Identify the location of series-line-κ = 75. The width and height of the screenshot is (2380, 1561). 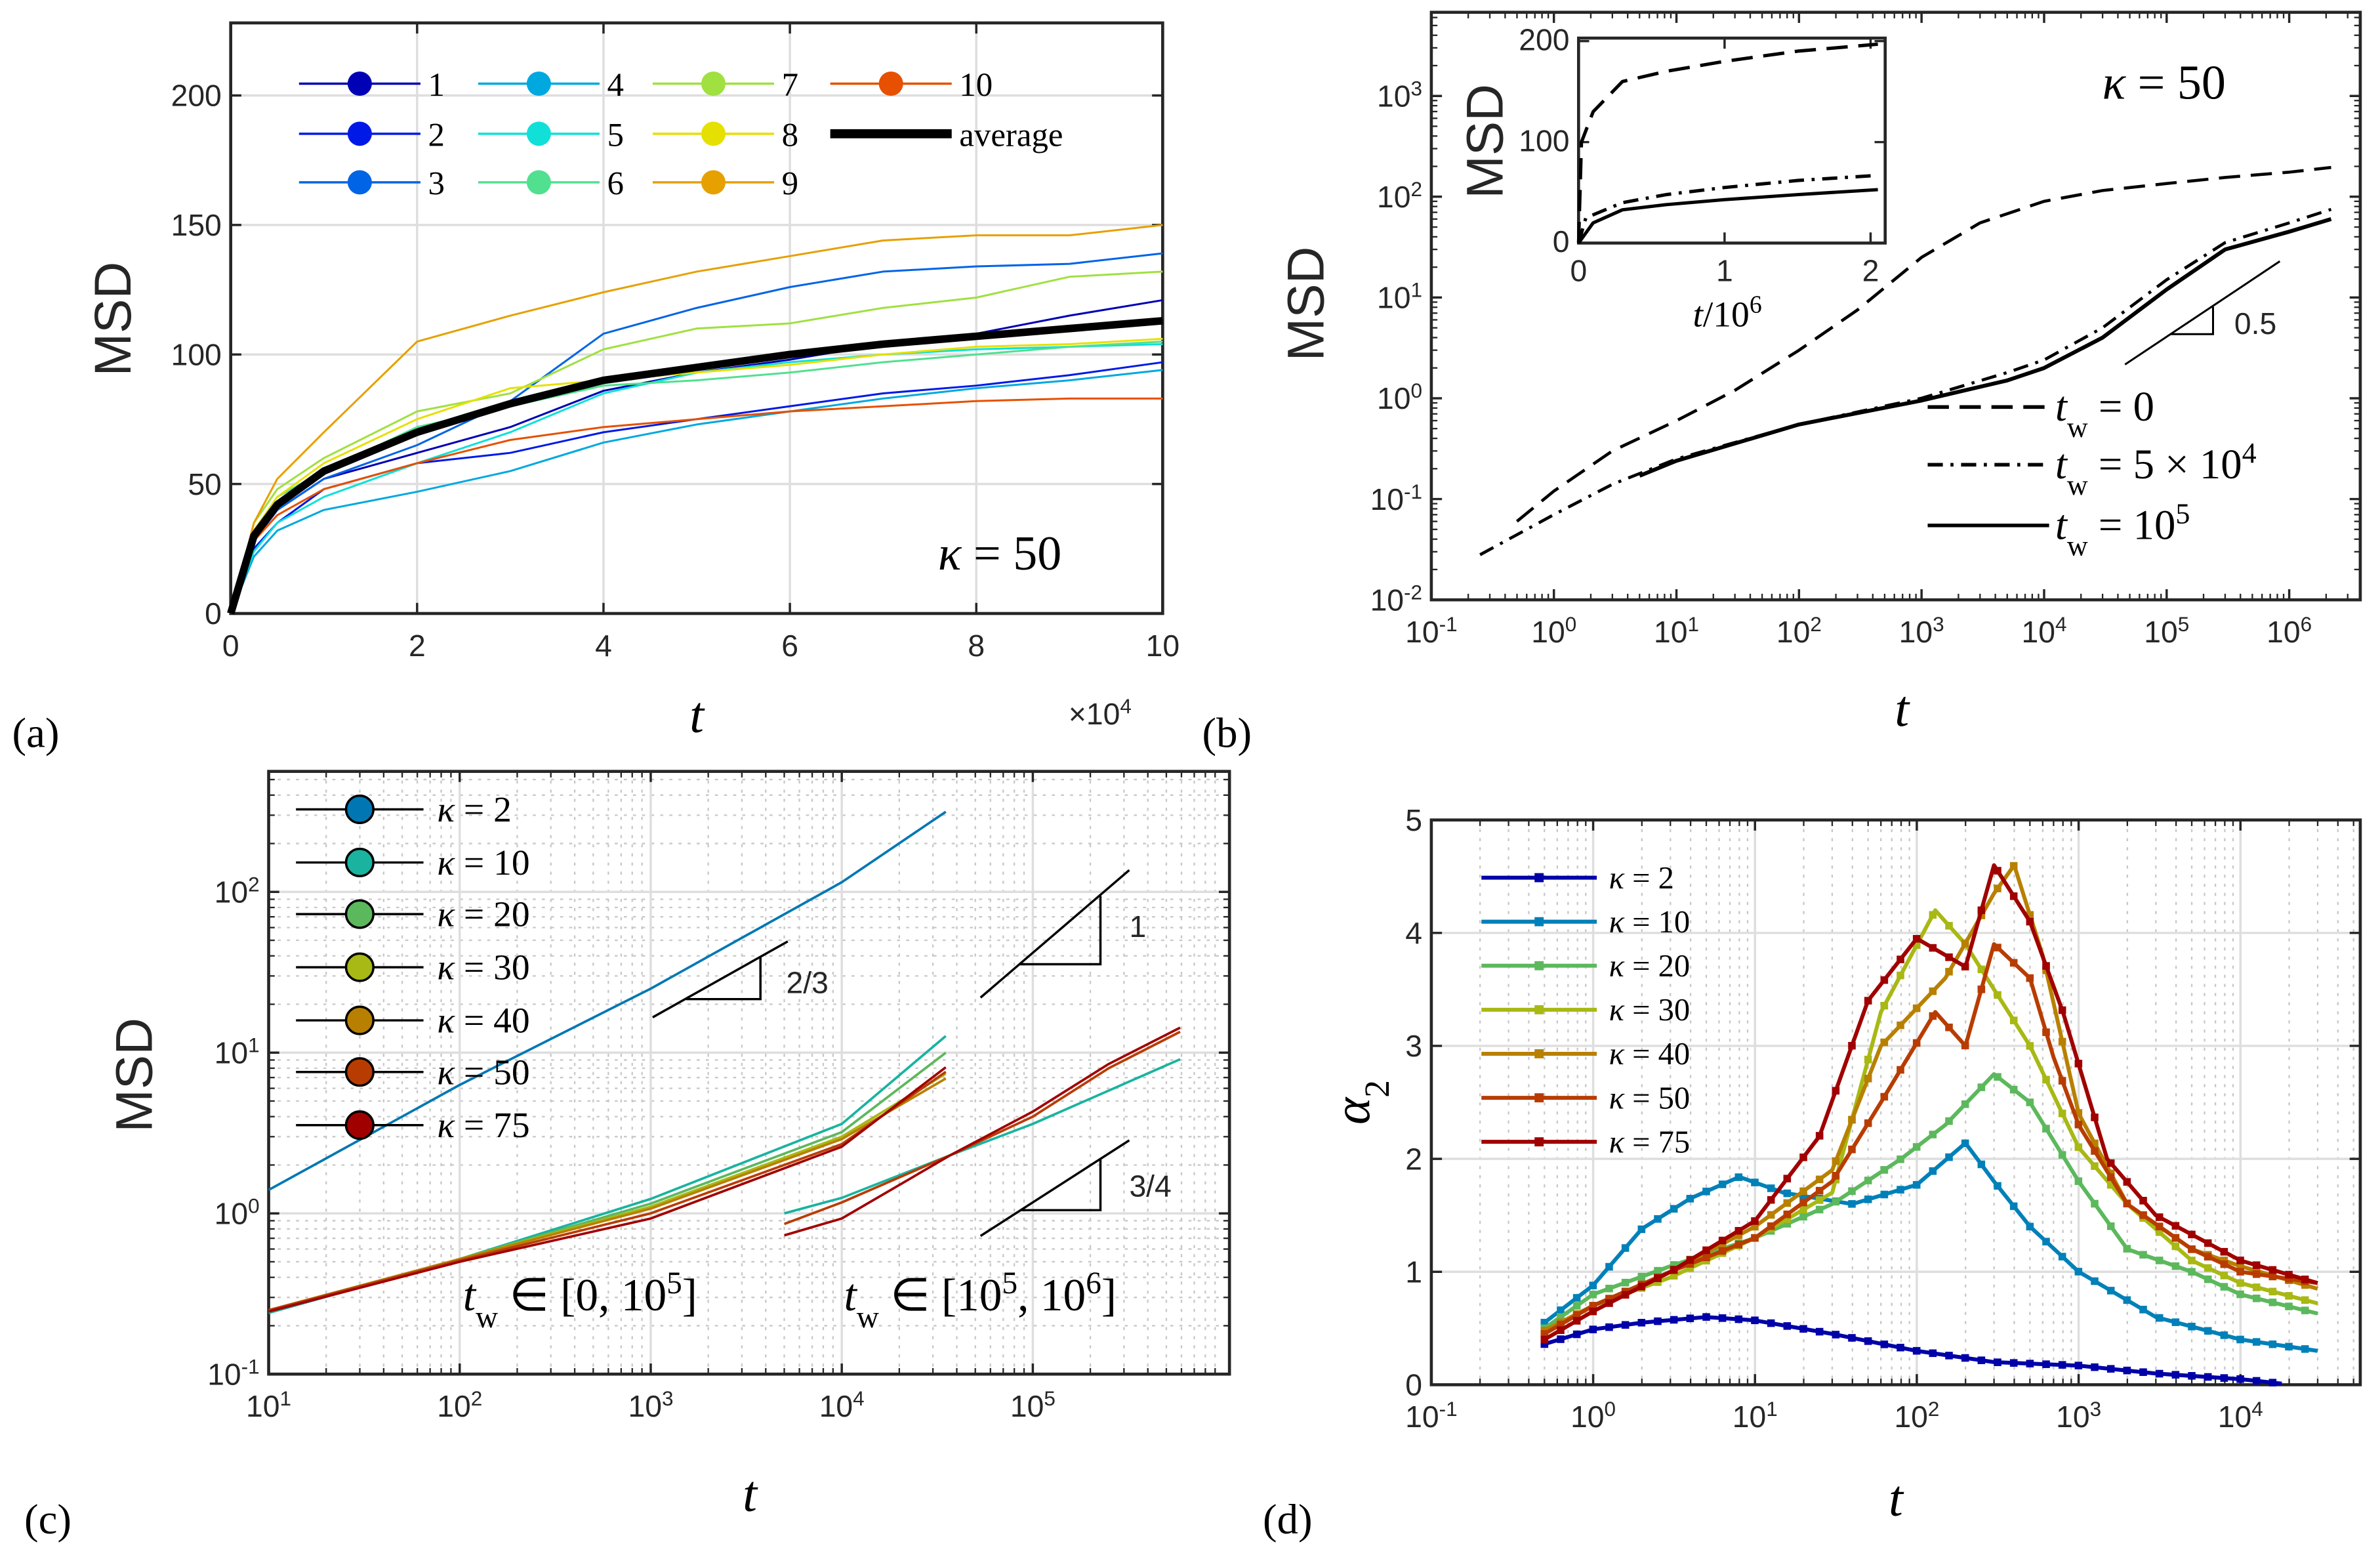
(607, 1189).